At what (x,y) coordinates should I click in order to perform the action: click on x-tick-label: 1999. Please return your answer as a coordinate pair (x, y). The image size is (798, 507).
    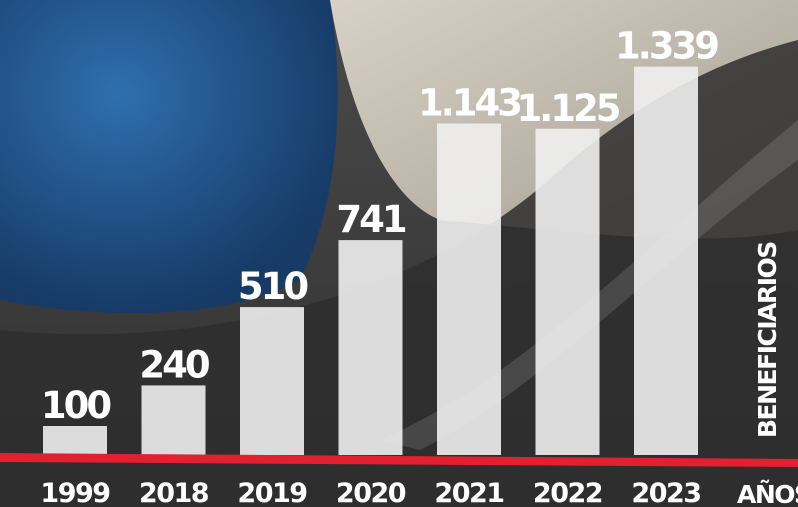
    Looking at the image, I should click on (75, 492).